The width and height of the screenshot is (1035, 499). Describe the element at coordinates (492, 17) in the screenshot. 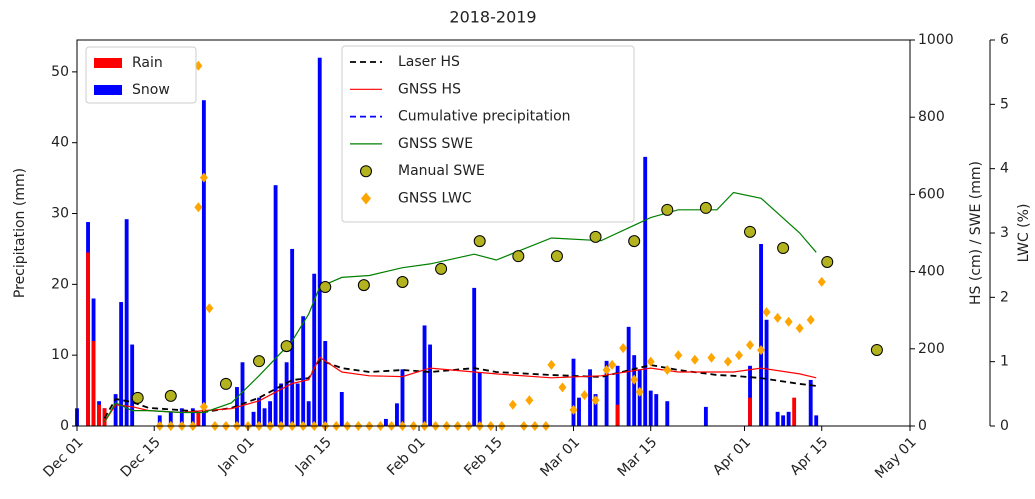

I see `chart-title: 2018-2019` at that location.